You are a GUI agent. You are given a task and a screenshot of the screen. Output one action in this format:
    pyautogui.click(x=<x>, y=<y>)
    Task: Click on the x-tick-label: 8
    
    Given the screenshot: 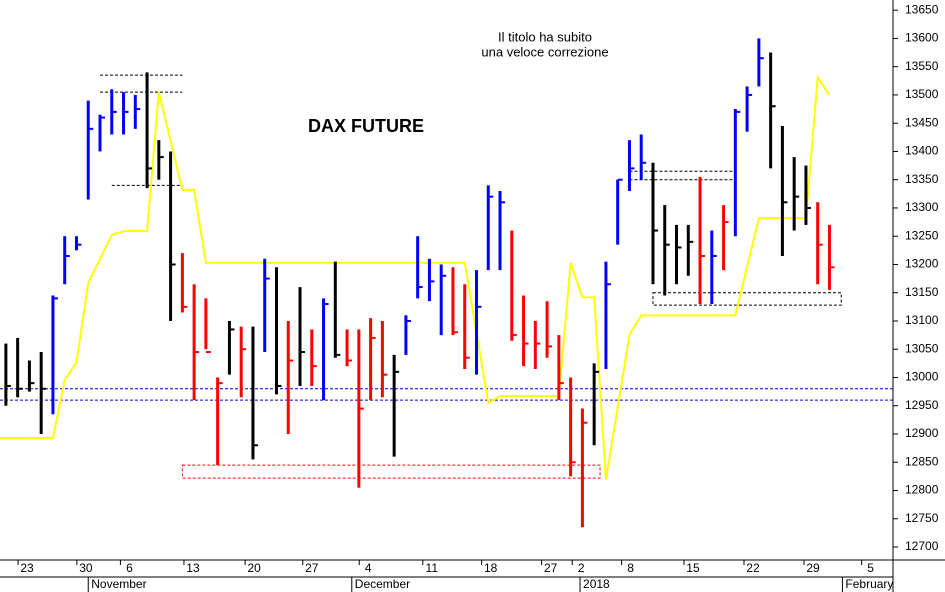 What is the action you would take?
    pyautogui.click(x=630, y=568)
    